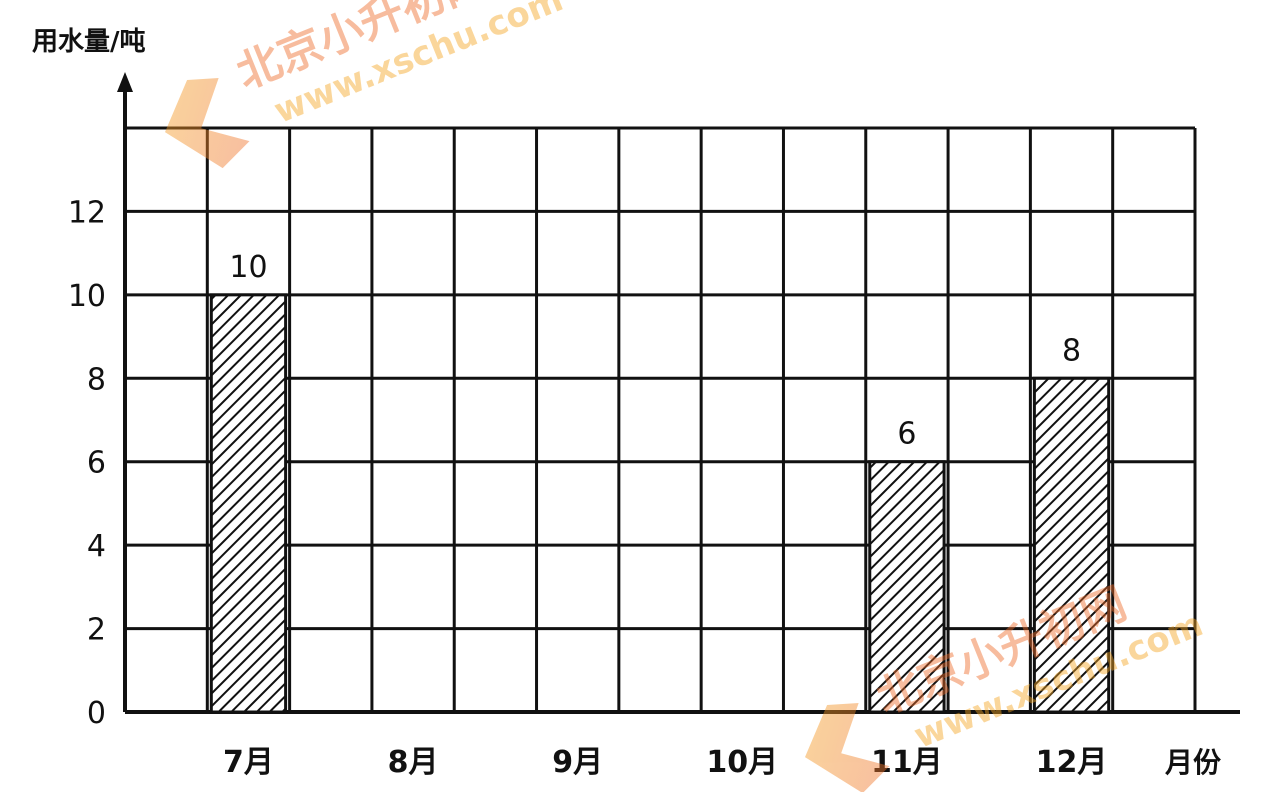  Describe the element at coordinates (96, 379) in the screenshot. I see `y-tick-label: 8` at that location.